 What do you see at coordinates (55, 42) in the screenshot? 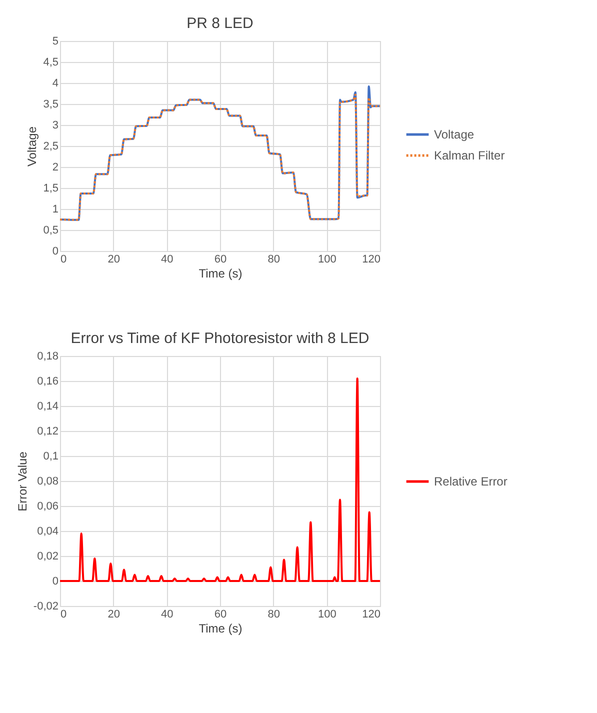
I see `y-tick-label: 5` at bounding box center [55, 42].